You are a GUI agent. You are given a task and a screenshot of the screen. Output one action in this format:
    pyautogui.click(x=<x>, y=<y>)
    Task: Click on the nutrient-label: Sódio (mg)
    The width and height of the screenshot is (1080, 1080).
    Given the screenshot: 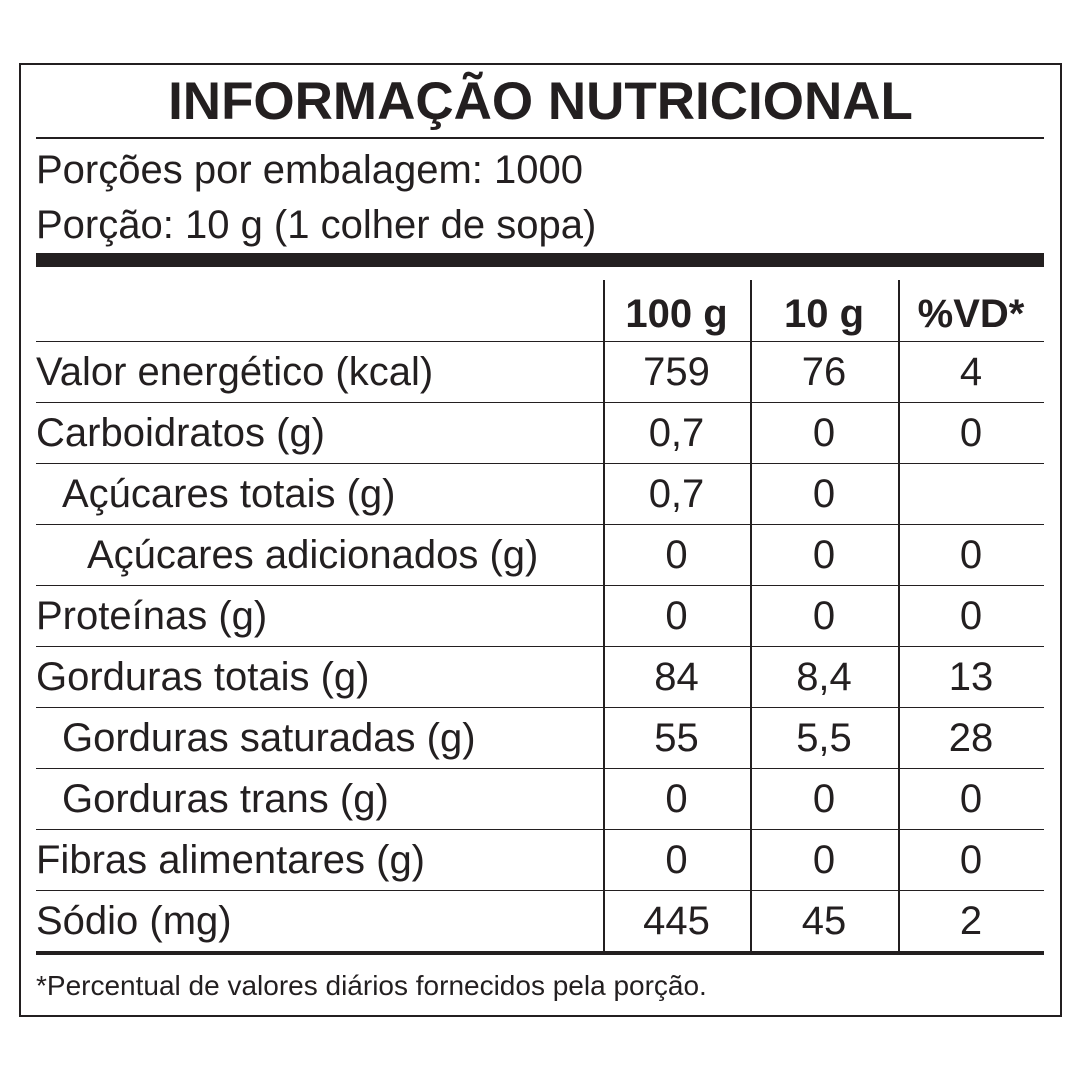 What is the action you would take?
    pyautogui.click(x=134, y=921)
    